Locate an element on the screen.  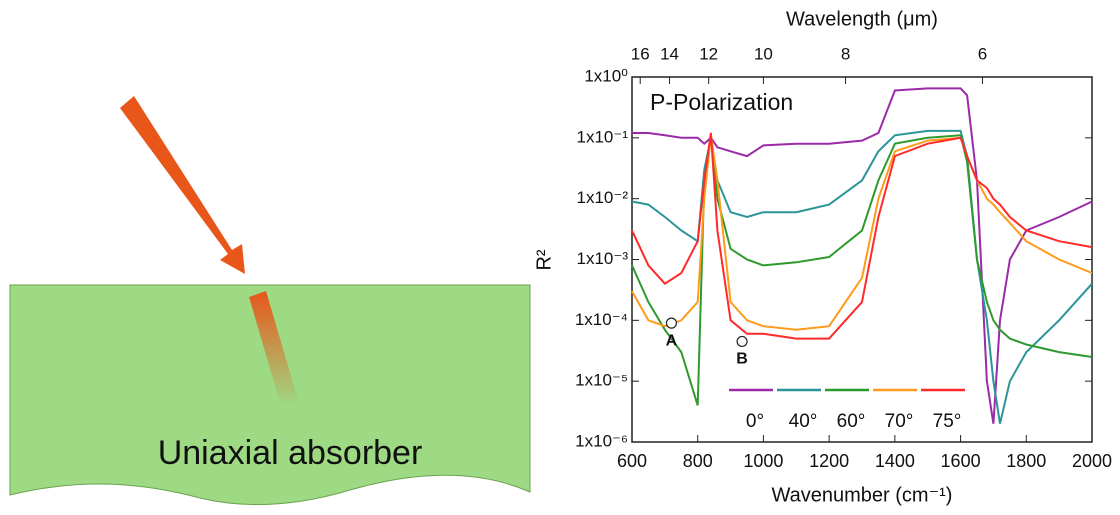
y-tick-label: 1x10⁻¹ is located at coordinates (603, 136).